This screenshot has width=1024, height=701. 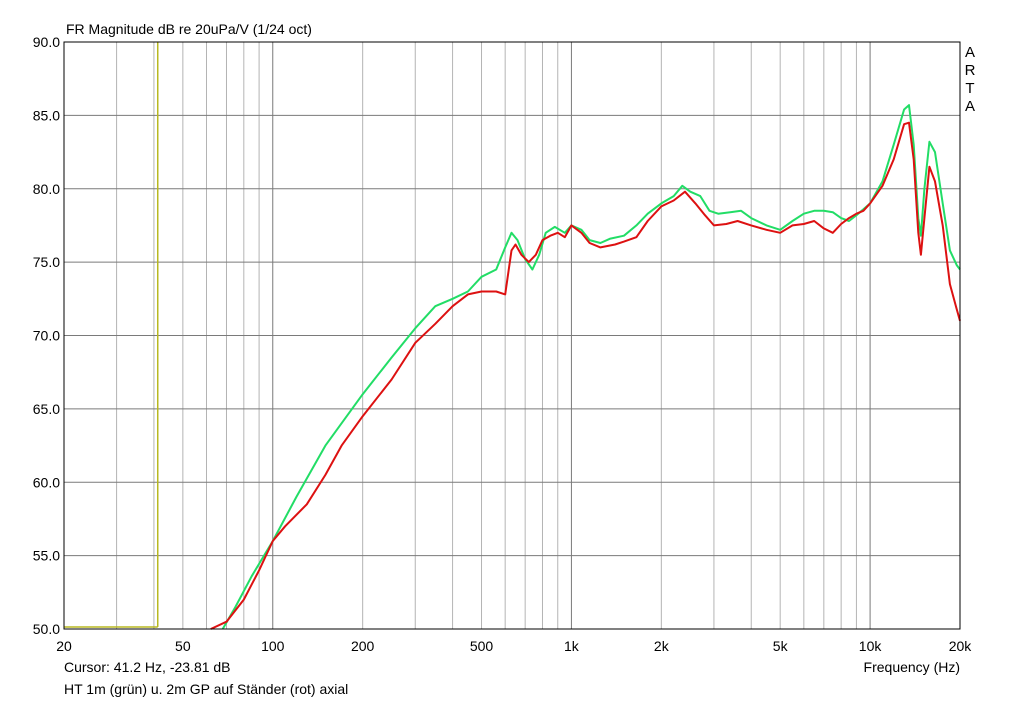 I want to click on cursor-readout: Cursor: 41.2 Hz, -23.81 dB, so click(x=147, y=667).